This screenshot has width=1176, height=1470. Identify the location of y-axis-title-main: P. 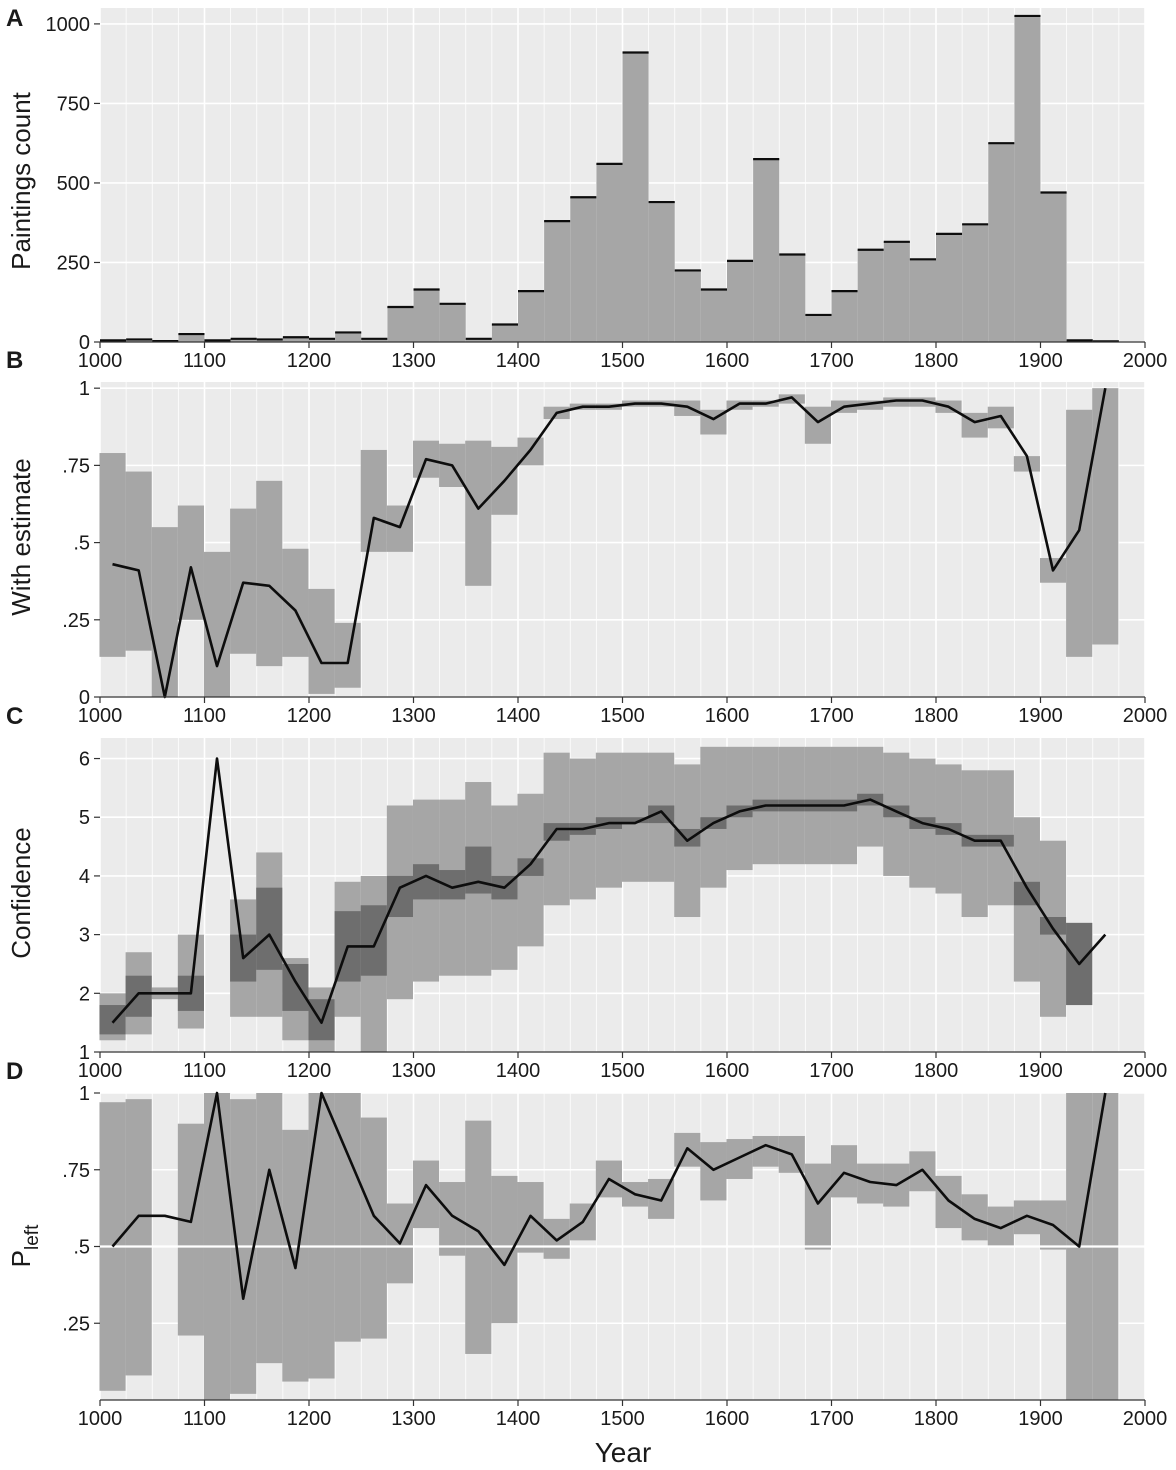
(21, 1258).